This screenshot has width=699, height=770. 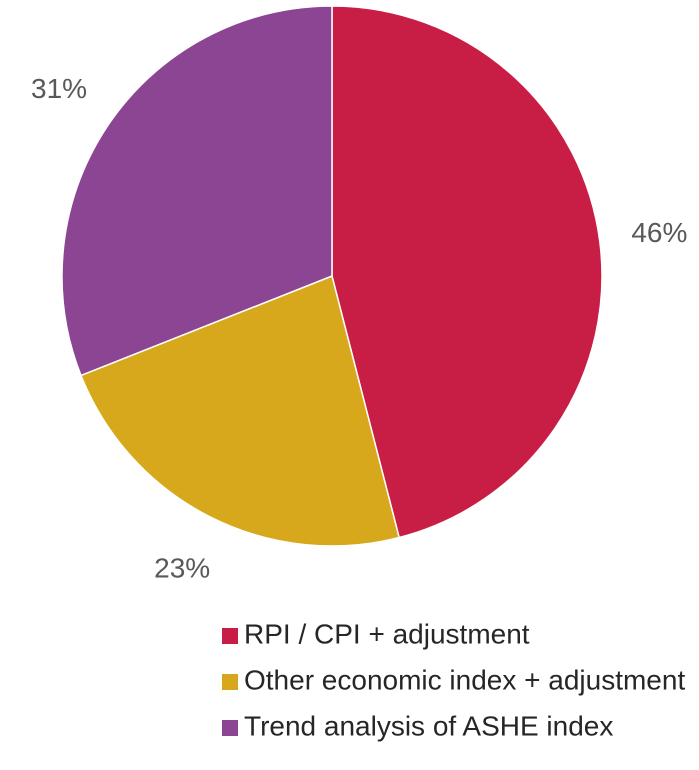 I want to click on data-label: 31%, so click(x=59, y=88).